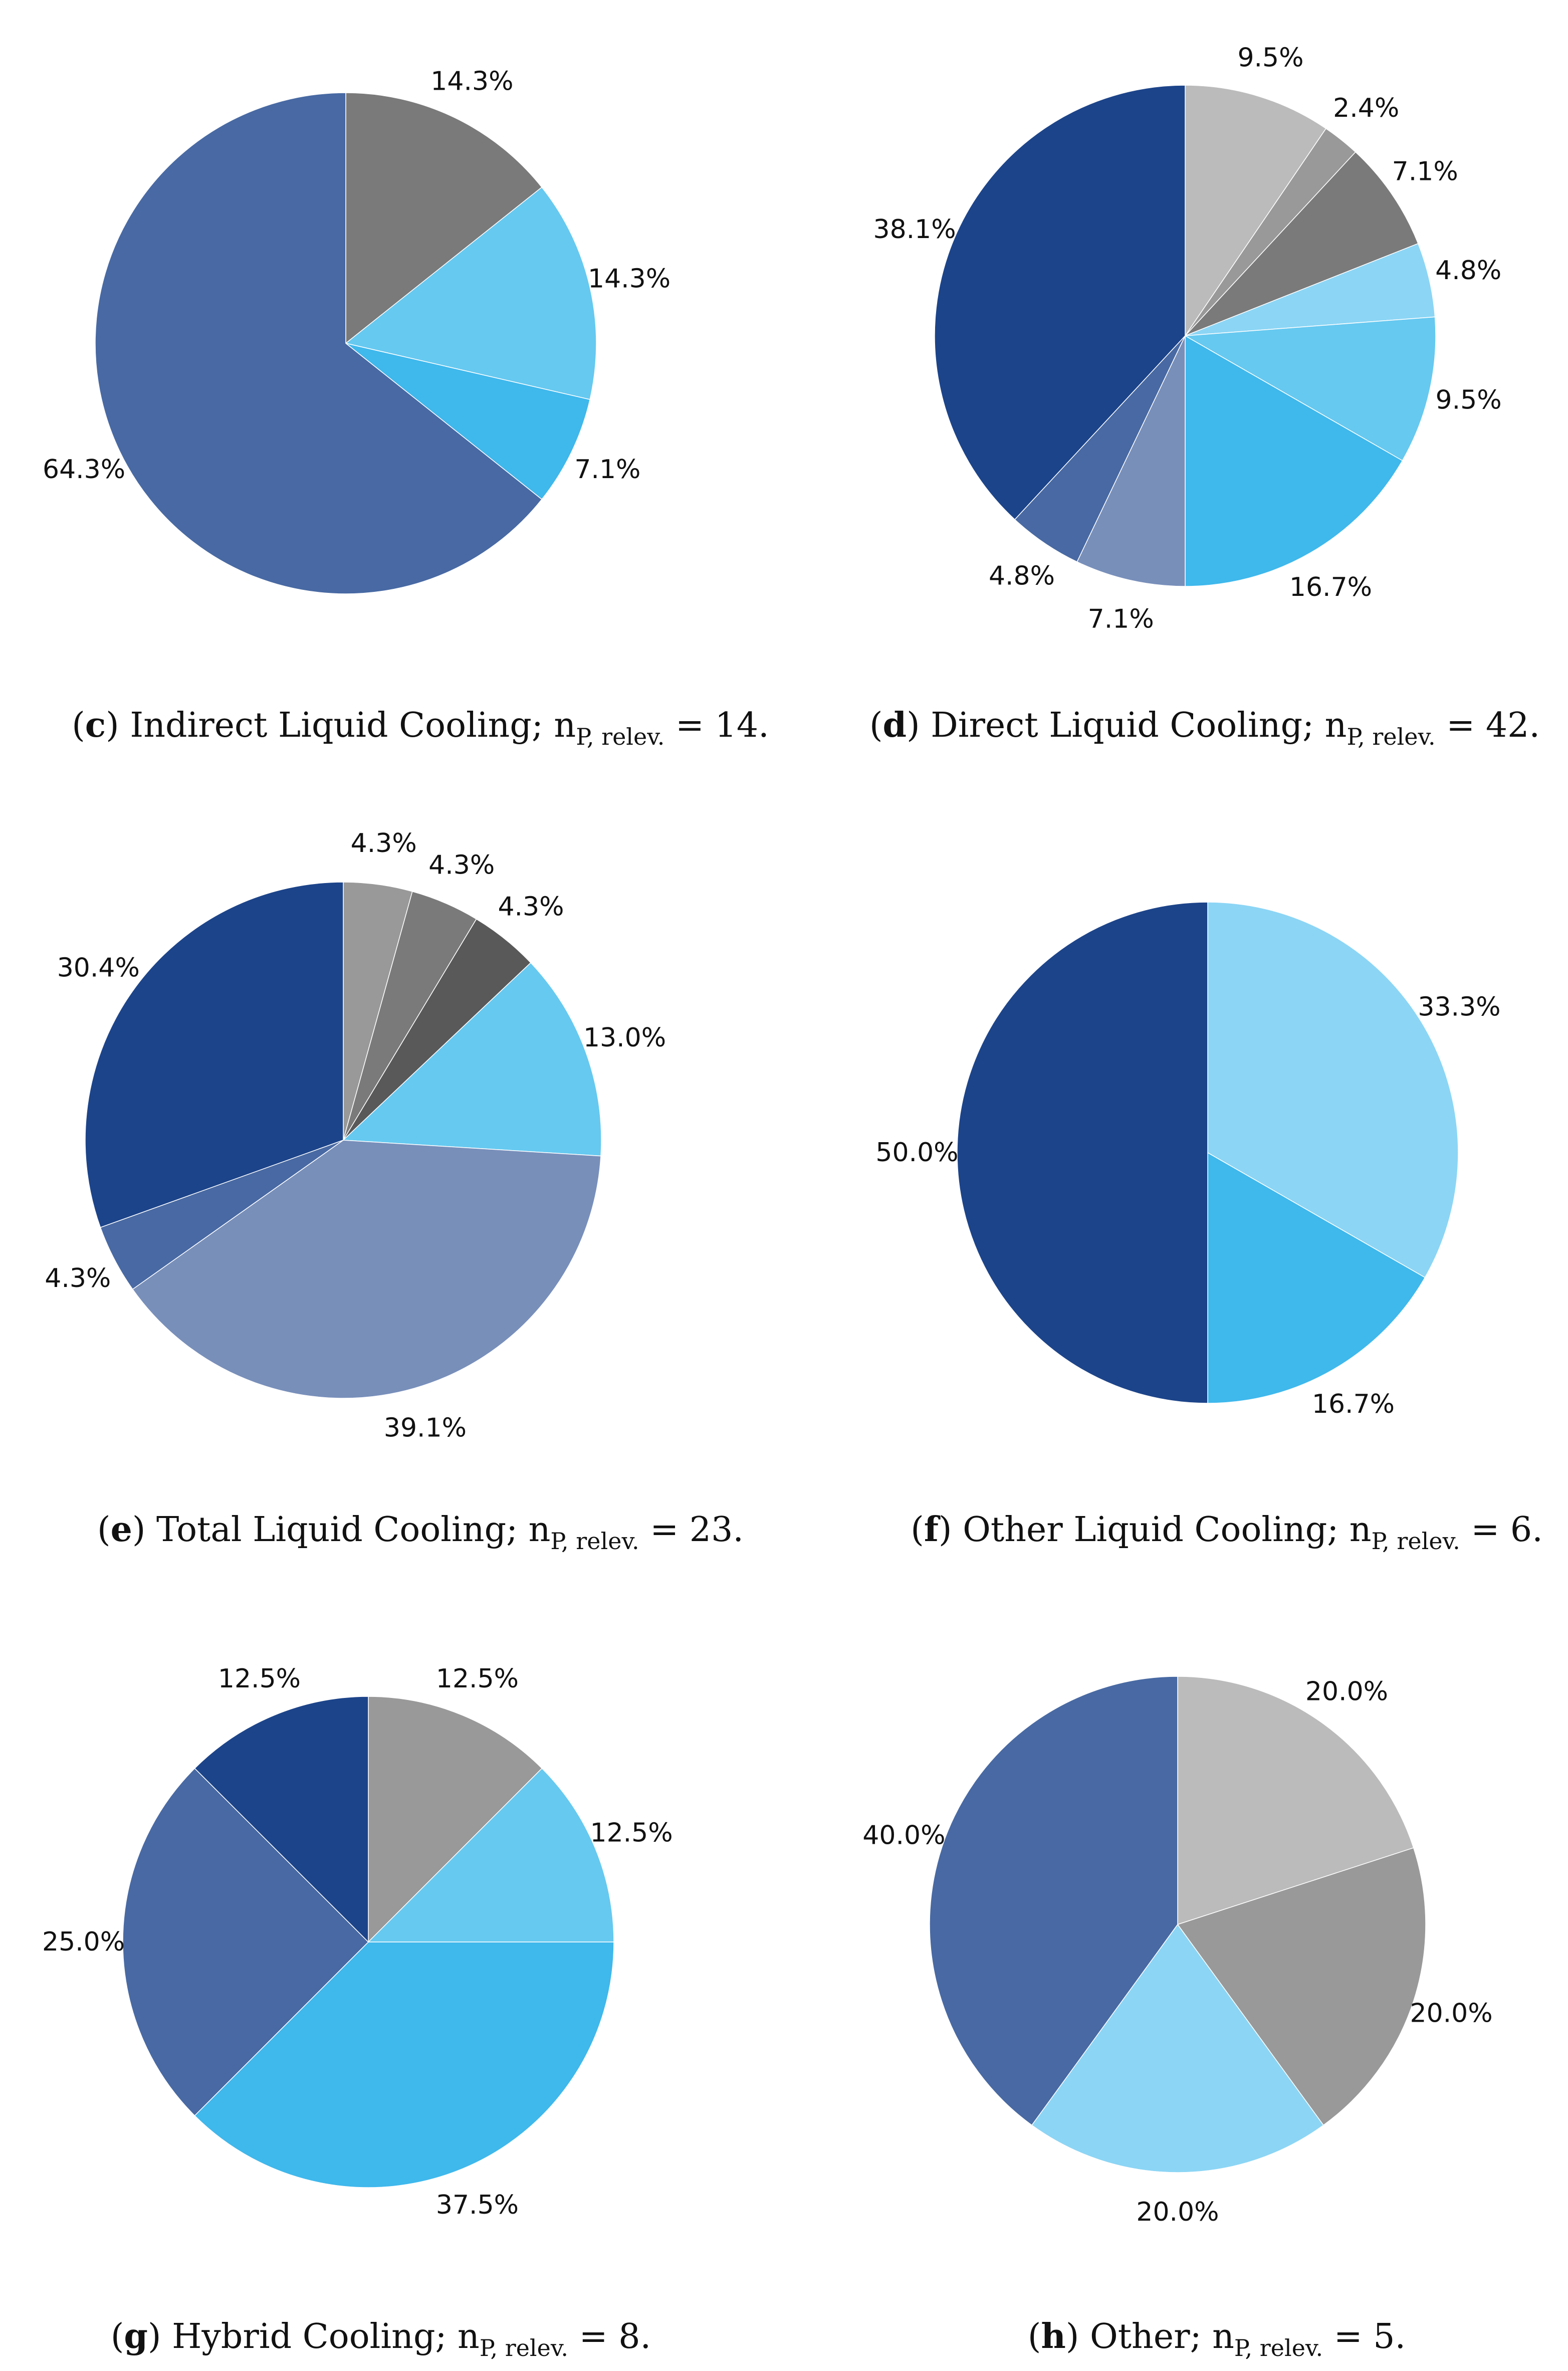 Image resolution: width=1568 pixels, height=2371 pixels. I want to click on pie-chart-d: 9.5% 2.4% 7.1% 4.8% 9.5% 16.7% 7.1% 4.8% 38.1%, so click(1187, 338).